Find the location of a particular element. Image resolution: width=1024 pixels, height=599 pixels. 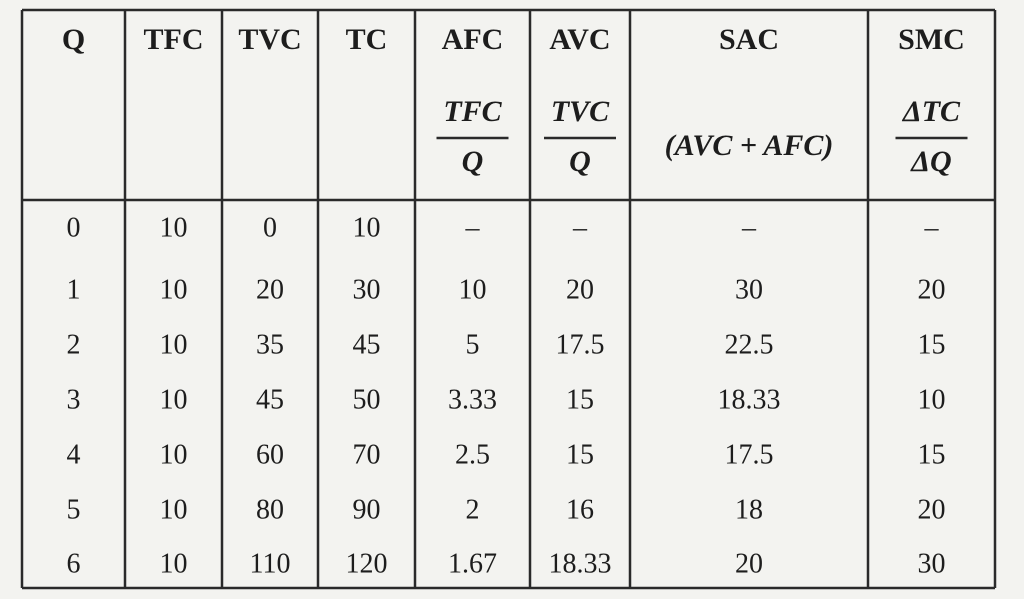

cell: 70 is located at coordinates (367, 454).